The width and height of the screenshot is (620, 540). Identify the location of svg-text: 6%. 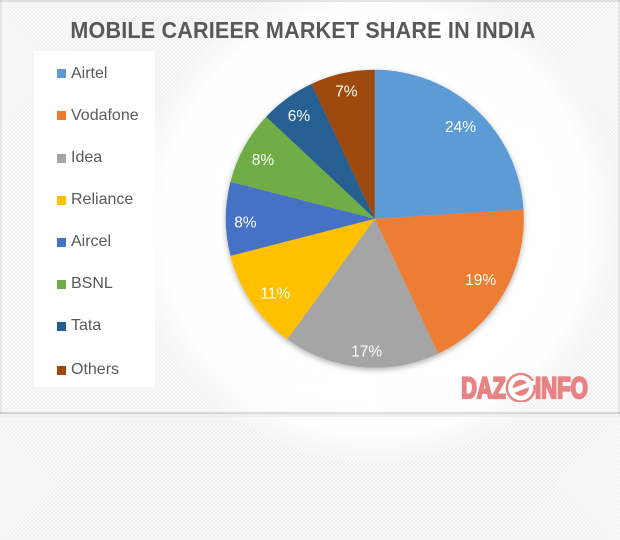
(299, 116).